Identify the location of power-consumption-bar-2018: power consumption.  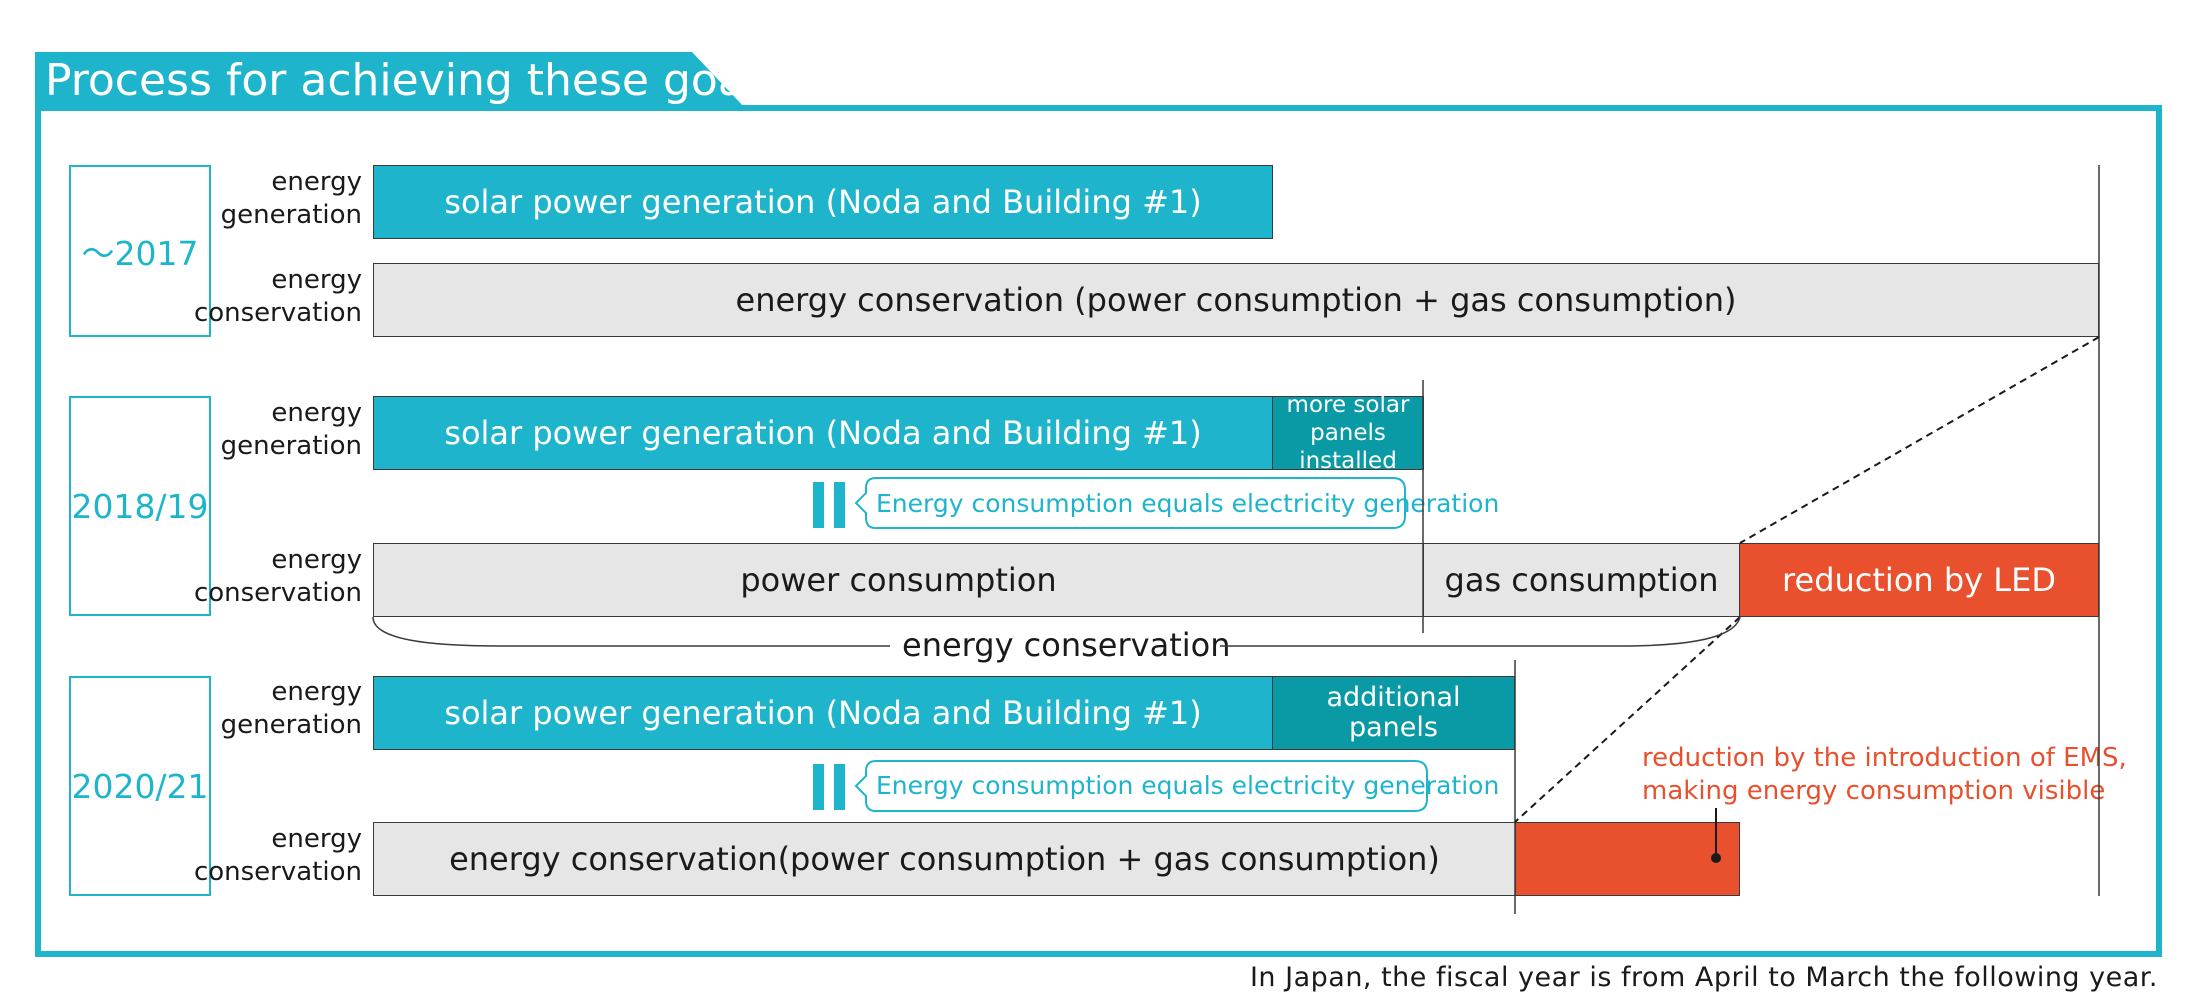
(898, 580).